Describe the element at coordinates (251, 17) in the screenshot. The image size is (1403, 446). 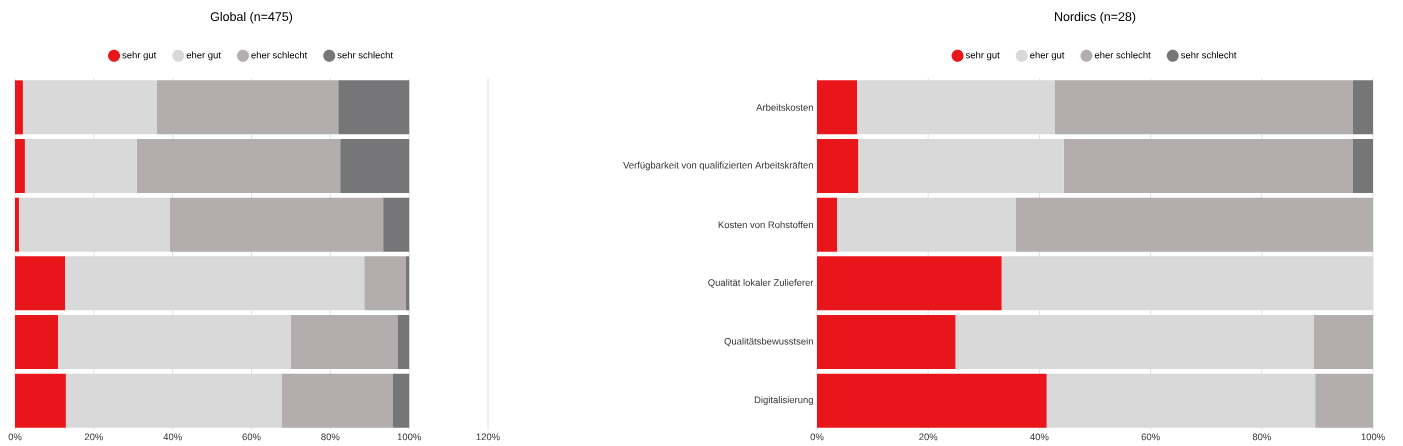
I see `chart-title: Global (n=475)` at that location.